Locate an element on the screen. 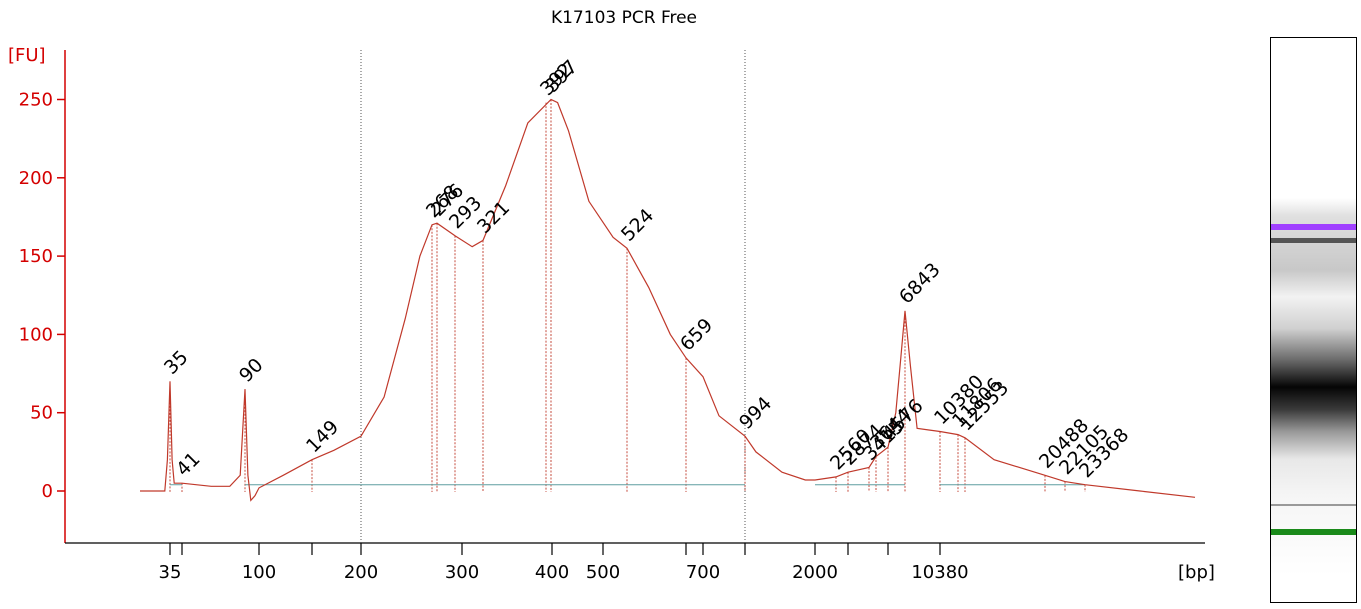 The width and height of the screenshot is (1361, 609). x-tick-label: 2000 is located at coordinates (815, 572).